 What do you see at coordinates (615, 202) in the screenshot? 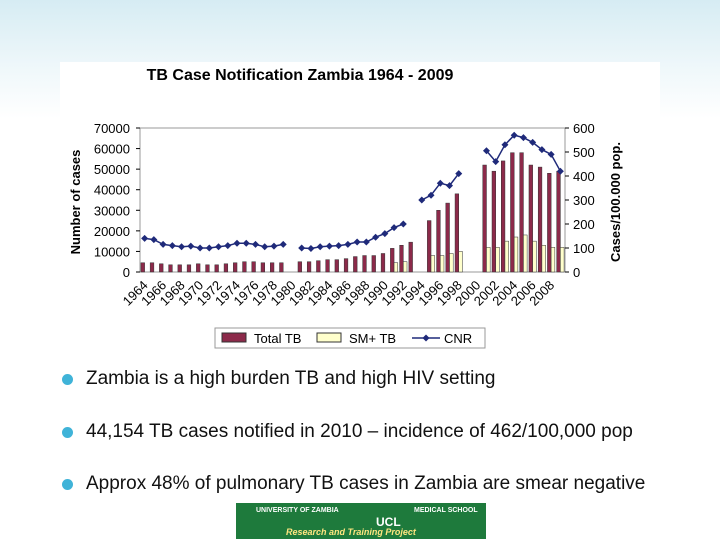
I see `y2-axis-label: Cases/100.000 pop.` at bounding box center [615, 202].